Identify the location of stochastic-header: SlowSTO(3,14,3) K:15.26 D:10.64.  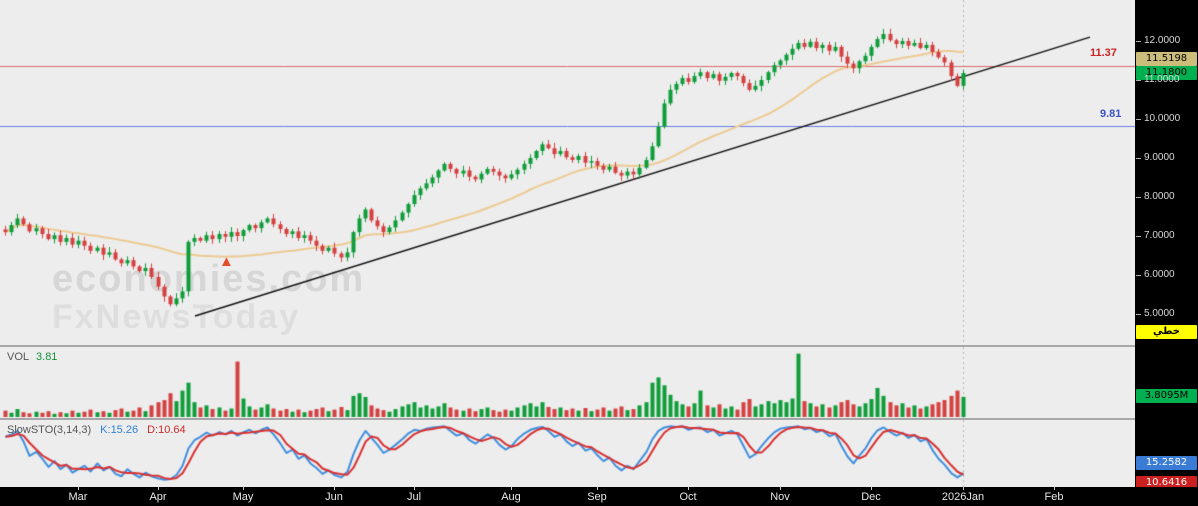
(96, 430).